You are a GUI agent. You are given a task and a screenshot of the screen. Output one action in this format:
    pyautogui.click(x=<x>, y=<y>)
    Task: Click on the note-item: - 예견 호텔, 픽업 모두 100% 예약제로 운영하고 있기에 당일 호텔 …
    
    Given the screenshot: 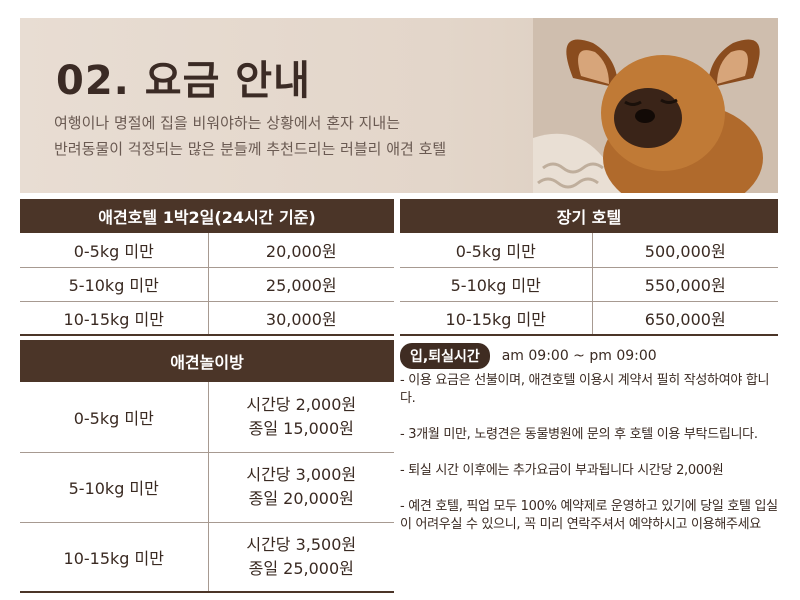 What is the action you would take?
    pyautogui.click(x=589, y=515)
    